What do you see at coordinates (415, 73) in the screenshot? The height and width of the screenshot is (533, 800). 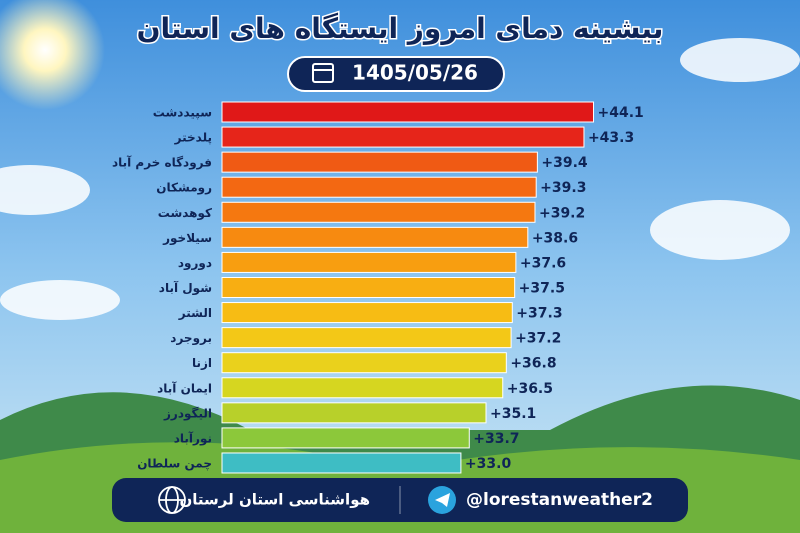 I see `date: 1405/05/26` at bounding box center [415, 73].